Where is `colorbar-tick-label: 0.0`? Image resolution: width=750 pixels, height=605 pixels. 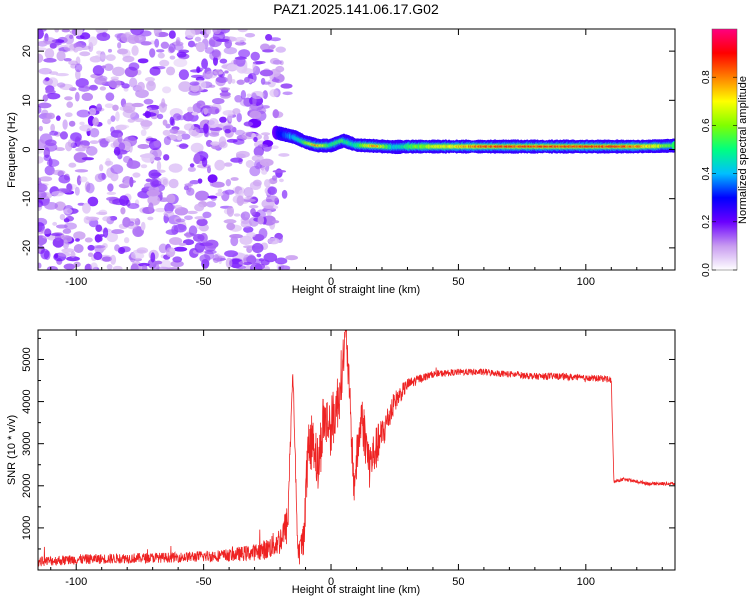 colorbar-tick-label: 0.0 is located at coordinates (706, 270).